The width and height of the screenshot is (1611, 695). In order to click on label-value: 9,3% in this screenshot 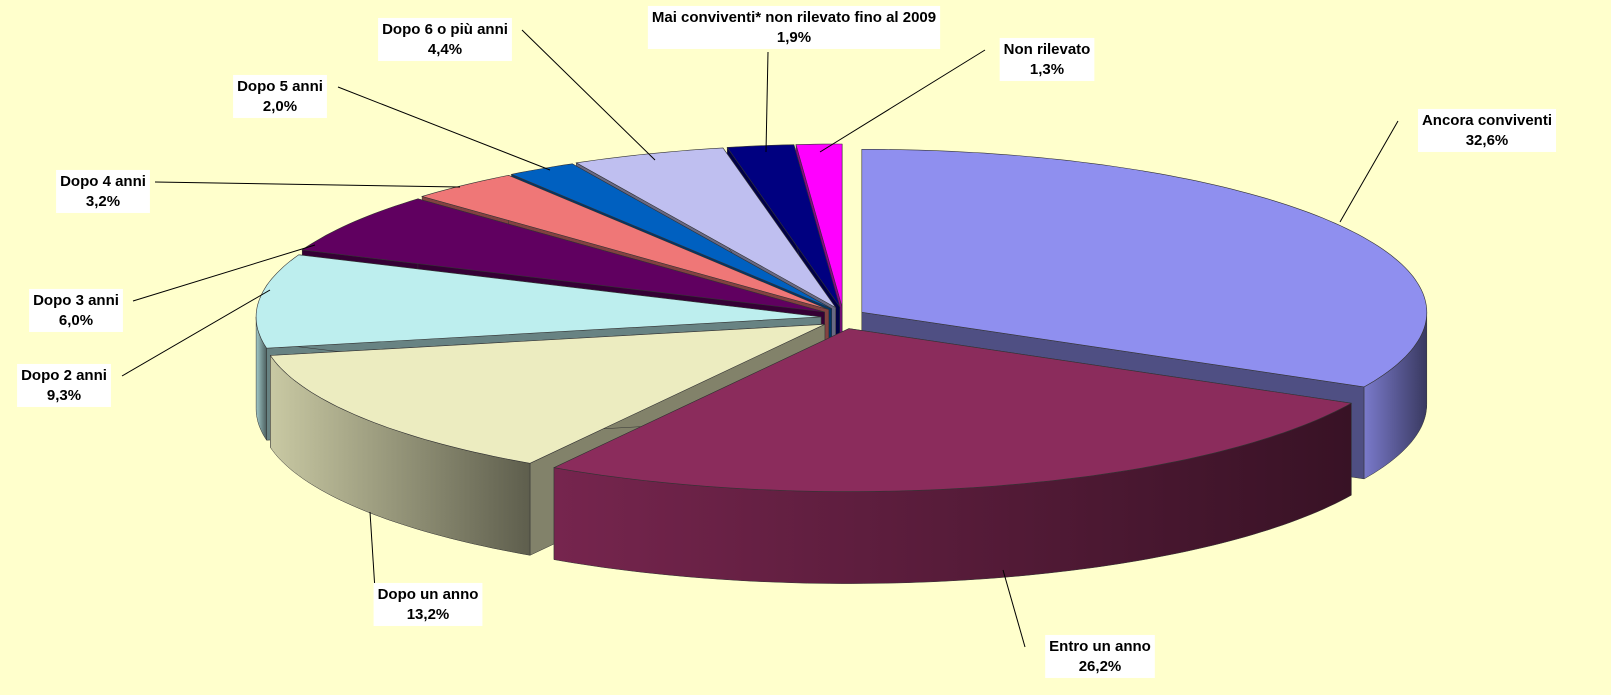, I will do `click(64, 395)`.